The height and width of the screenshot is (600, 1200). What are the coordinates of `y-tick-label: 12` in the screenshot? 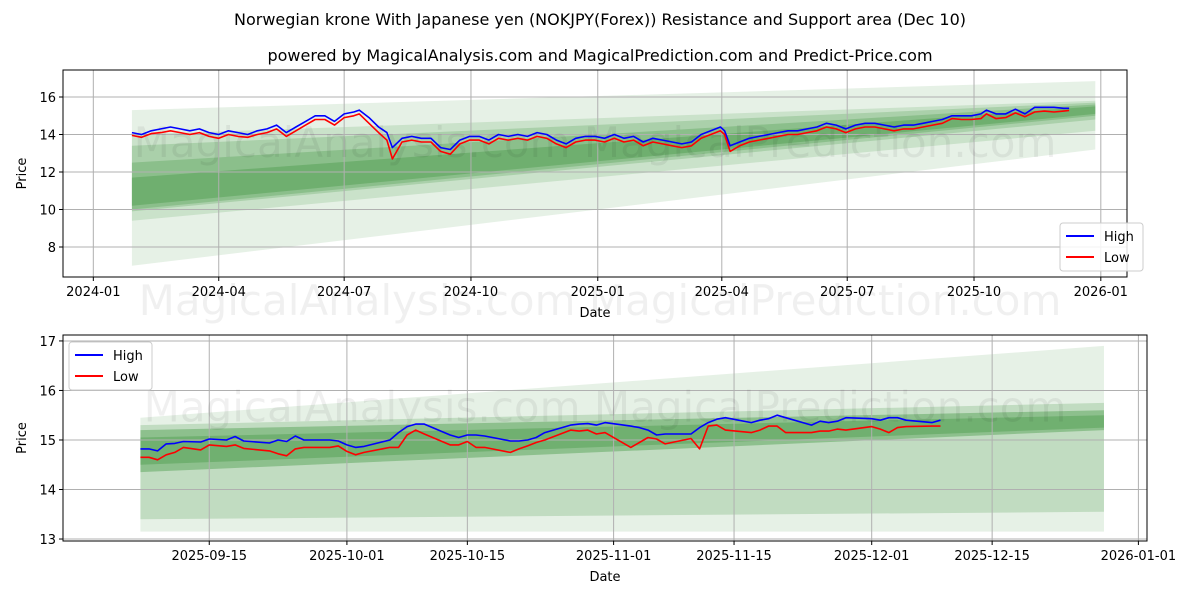 It's located at (47, 173).